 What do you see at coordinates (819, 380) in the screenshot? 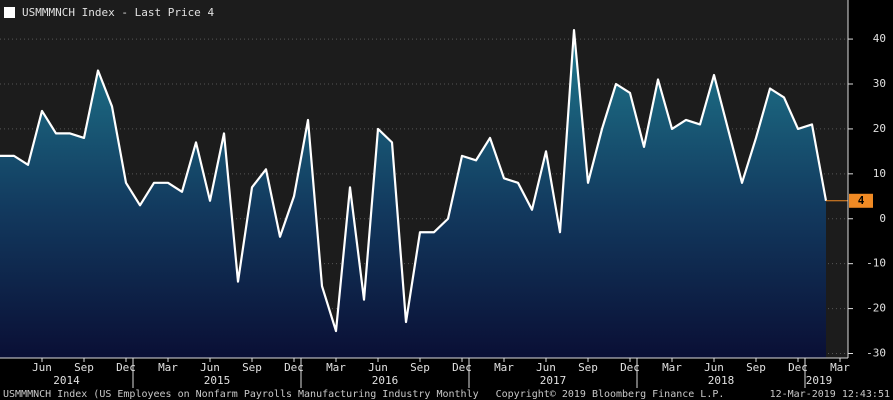
I see `year-label: 2019` at bounding box center [819, 380].